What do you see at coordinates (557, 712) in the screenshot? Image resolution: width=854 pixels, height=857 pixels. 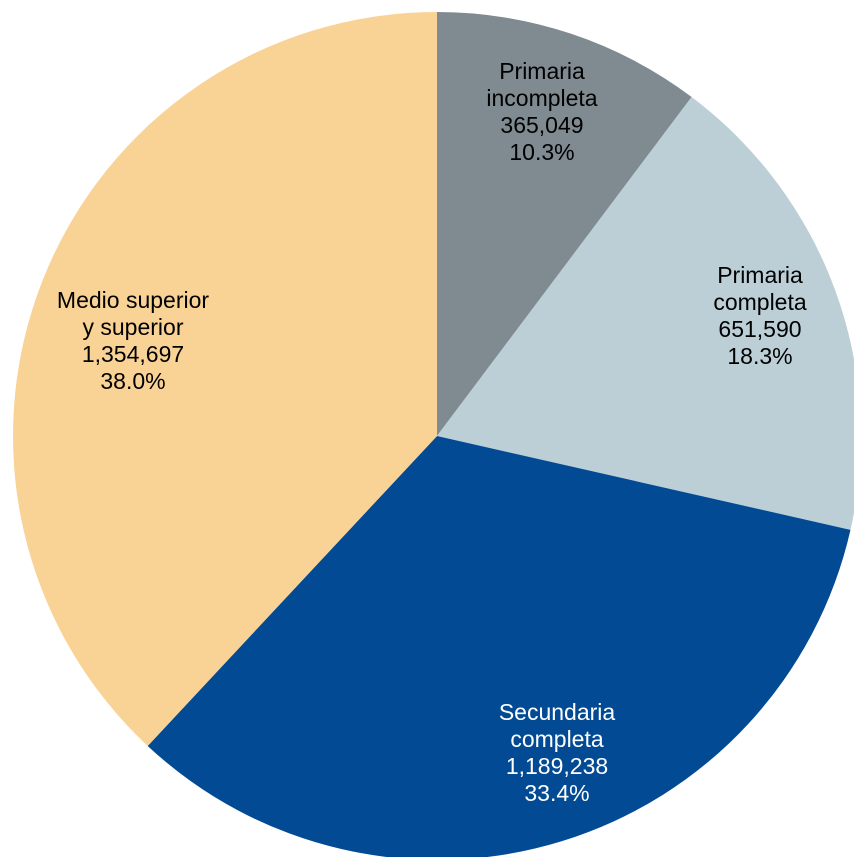 I see `slice-category-label: Secundaria` at bounding box center [557, 712].